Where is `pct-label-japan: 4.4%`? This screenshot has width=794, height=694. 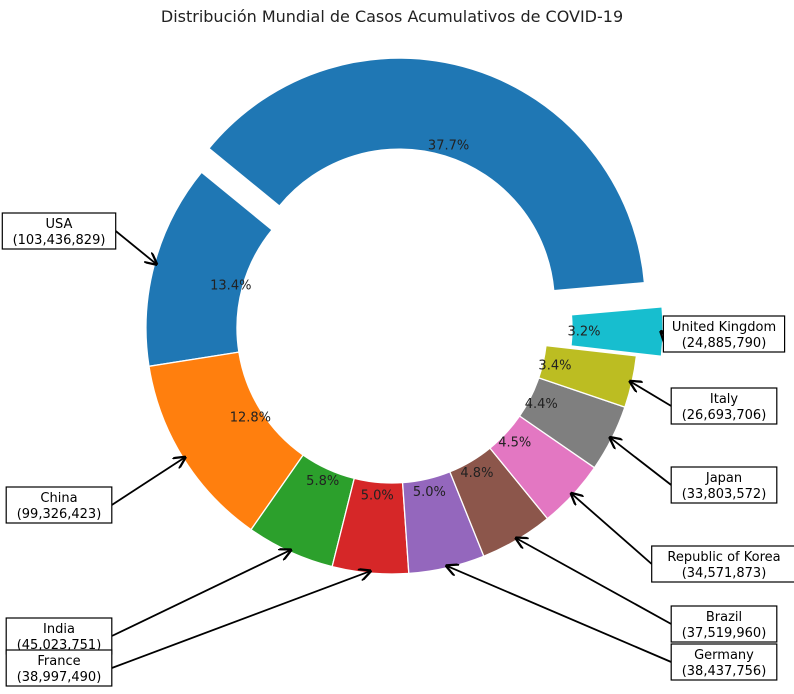 pct-label-japan: 4.4% is located at coordinates (541, 404).